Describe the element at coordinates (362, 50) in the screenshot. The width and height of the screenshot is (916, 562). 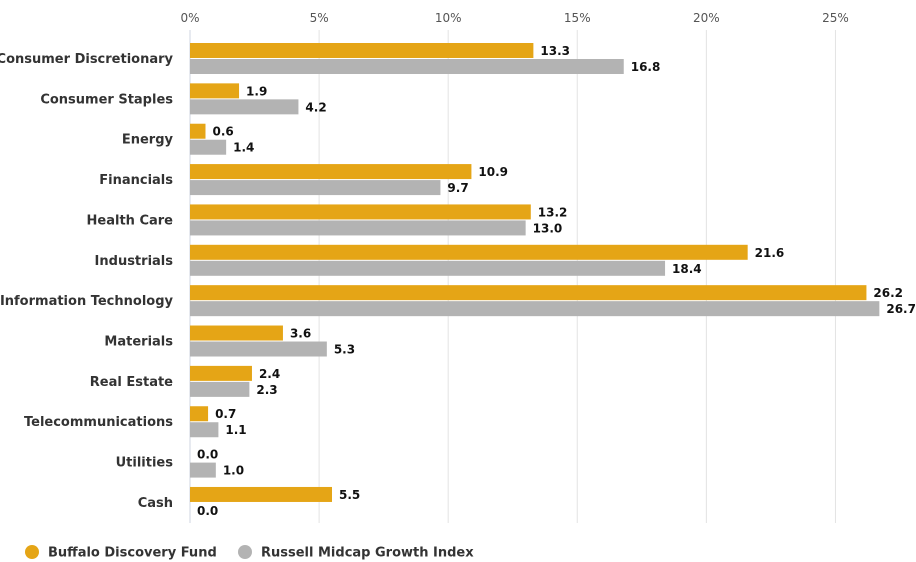
I see `bar-fund-consumer-discretionary` at that location.